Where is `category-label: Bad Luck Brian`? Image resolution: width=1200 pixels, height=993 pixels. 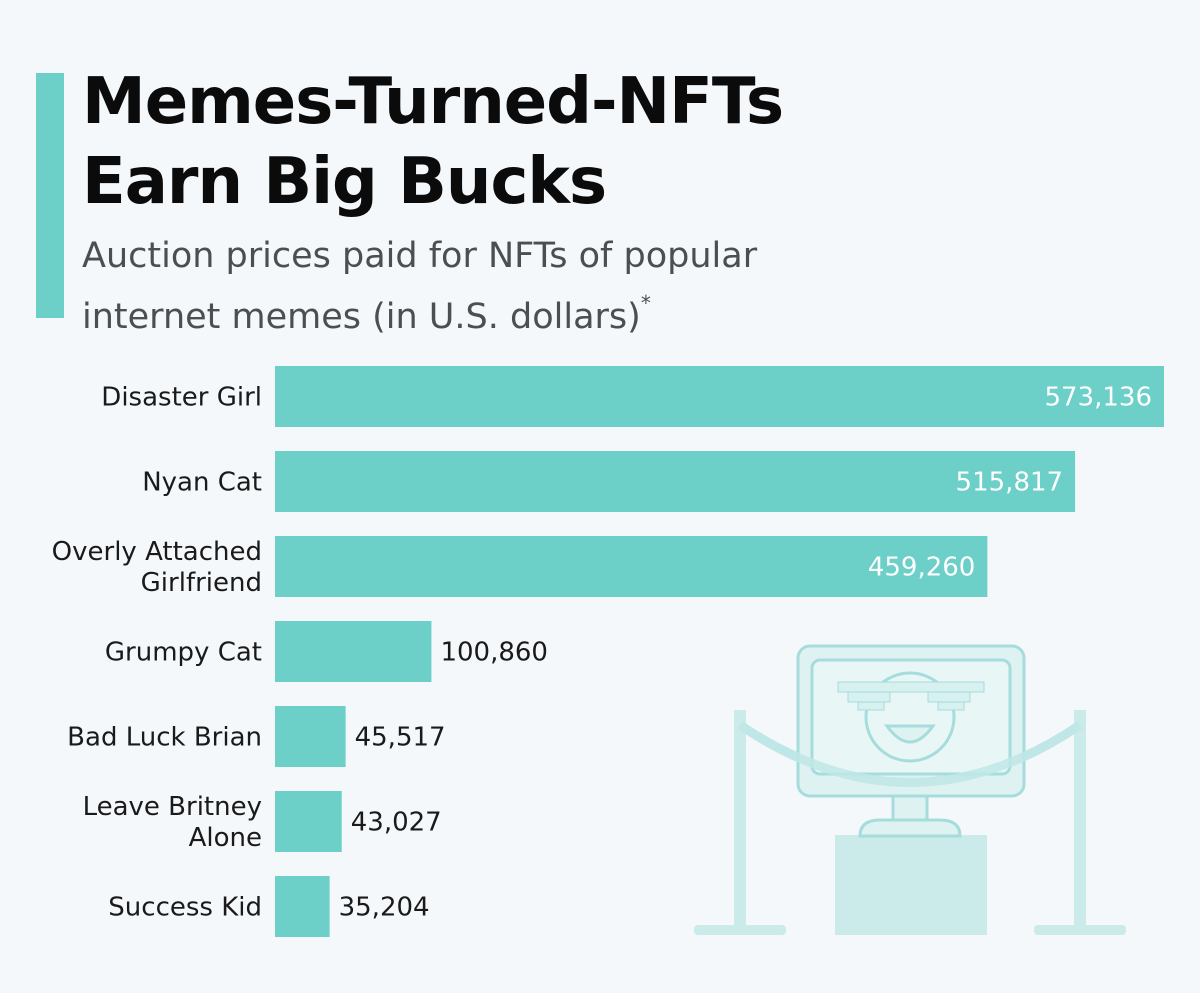 category-label: Bad Luck Brian is located at coordinates (164, 738).